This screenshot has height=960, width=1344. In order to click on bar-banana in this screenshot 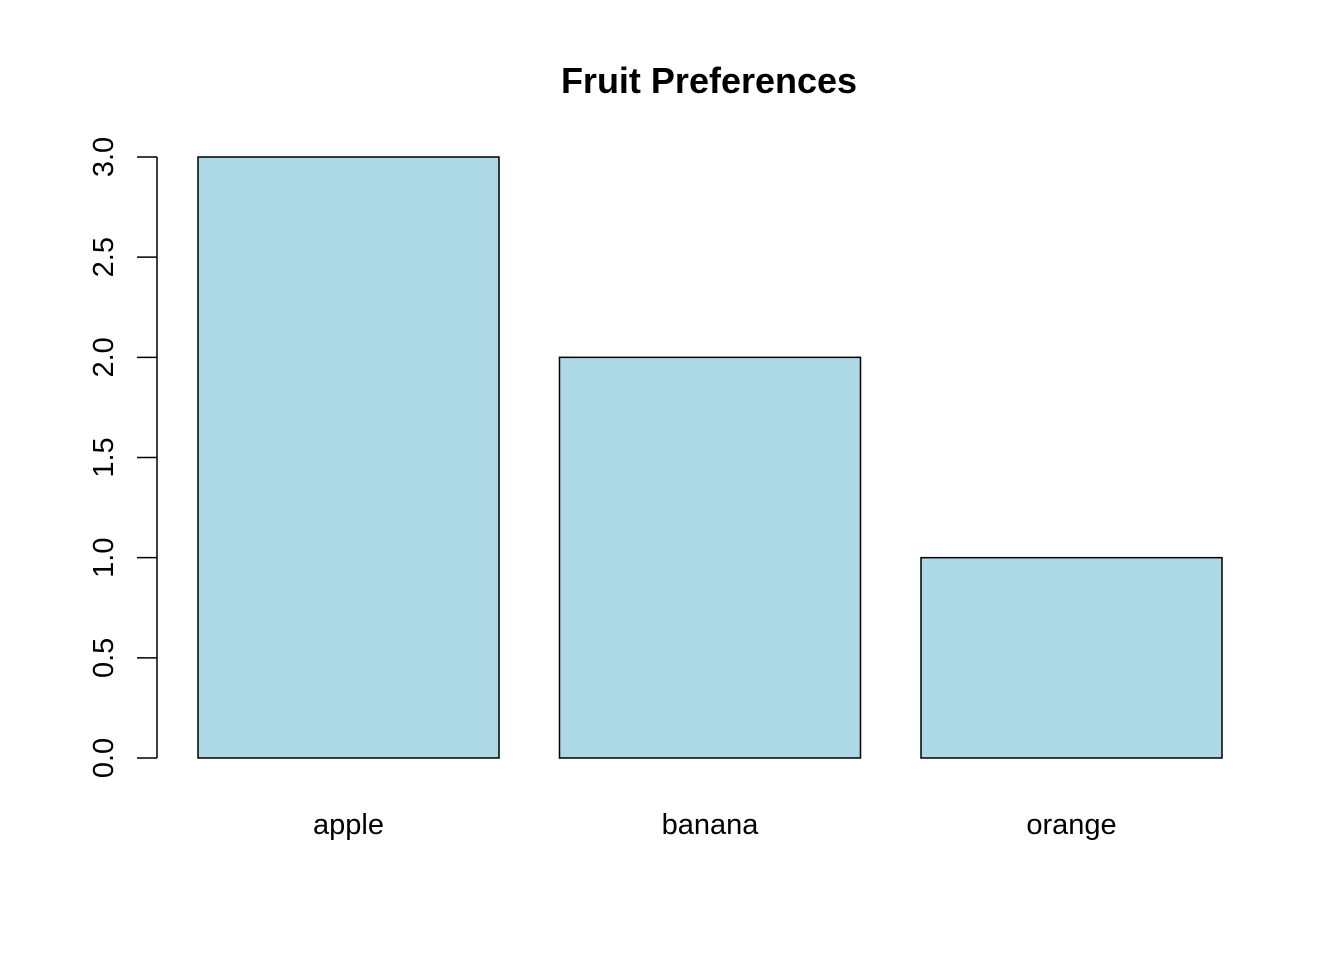, I will do `click(710, 557)`.